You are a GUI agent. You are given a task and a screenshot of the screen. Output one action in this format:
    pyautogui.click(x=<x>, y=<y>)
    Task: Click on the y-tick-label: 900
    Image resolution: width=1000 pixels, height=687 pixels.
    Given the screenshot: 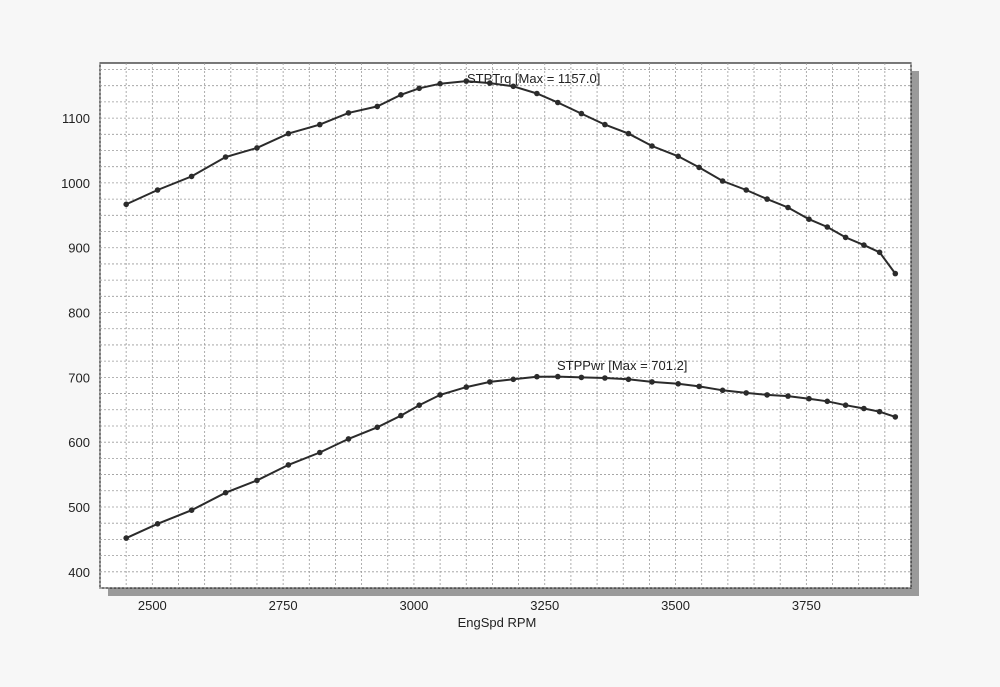 What is the action you would take?
    pyautogui.click(x=79, y=248)
    